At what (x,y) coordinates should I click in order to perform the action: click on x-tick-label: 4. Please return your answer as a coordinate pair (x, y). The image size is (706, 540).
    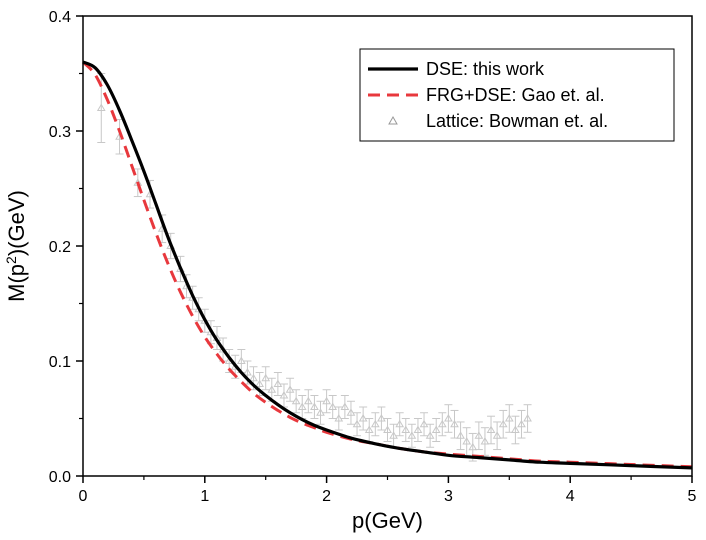
    Looking at the image, I should click on (570, 496).